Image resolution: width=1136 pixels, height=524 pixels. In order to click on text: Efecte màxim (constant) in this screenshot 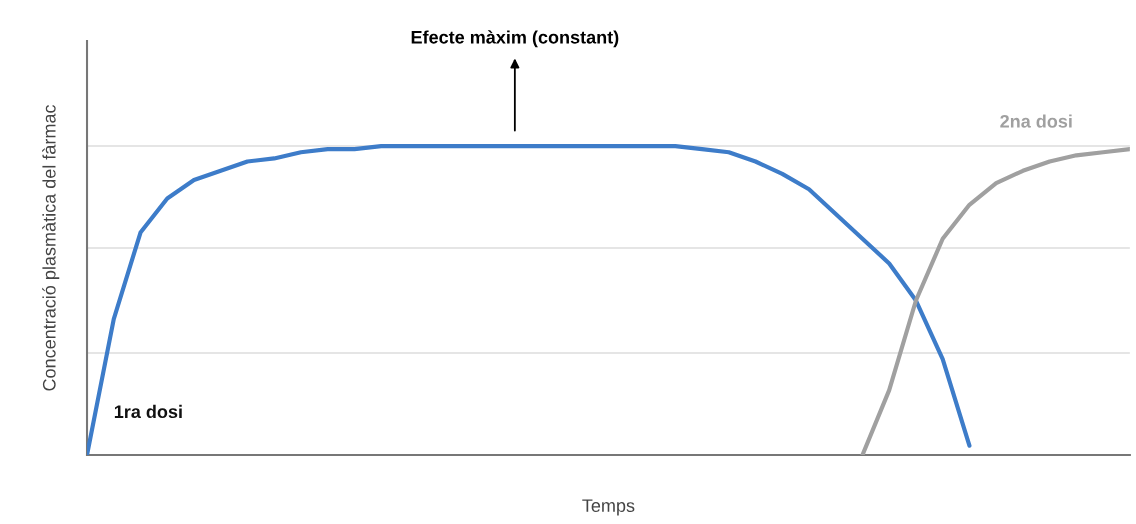, I will do `click(515, 39)`.